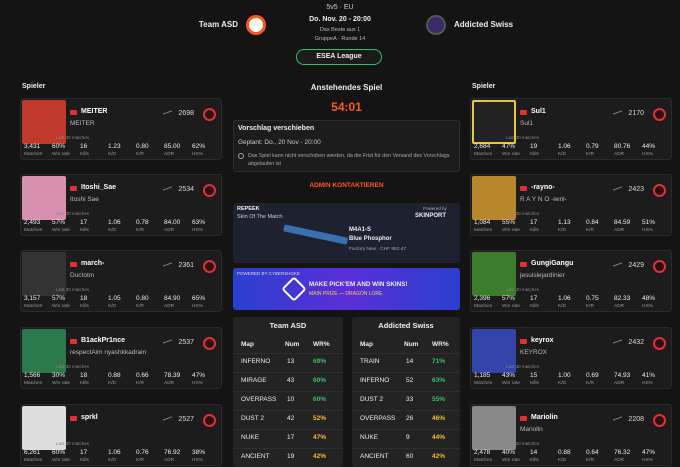 The height and width of the screenshot is (467, 680). Describe the element at coordinates (542, 340) in the screenshot. I see `player-name: keyrox` at that location.